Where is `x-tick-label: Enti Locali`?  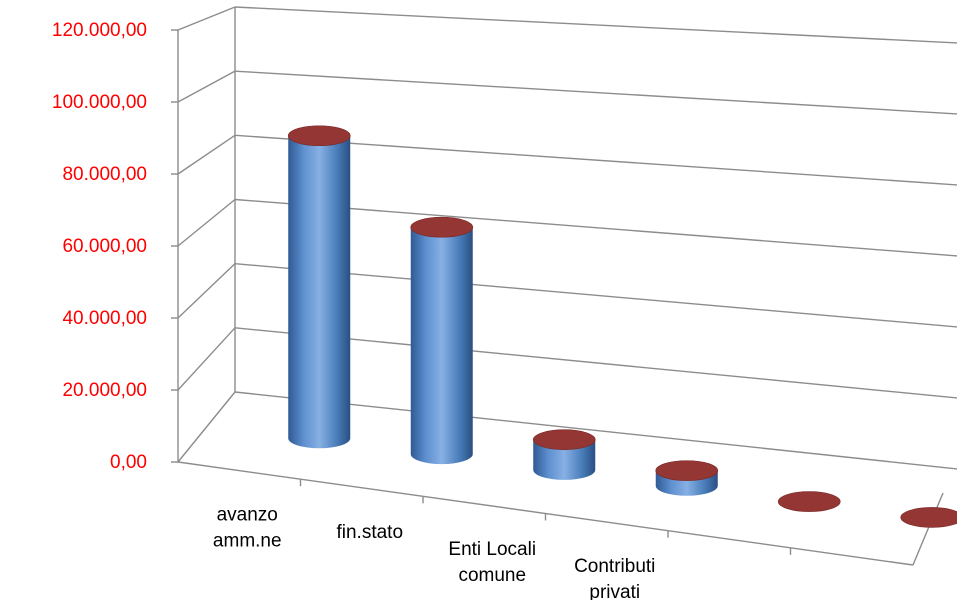 x-tick-label: Enti Locali is located at coordinates (492, 549).